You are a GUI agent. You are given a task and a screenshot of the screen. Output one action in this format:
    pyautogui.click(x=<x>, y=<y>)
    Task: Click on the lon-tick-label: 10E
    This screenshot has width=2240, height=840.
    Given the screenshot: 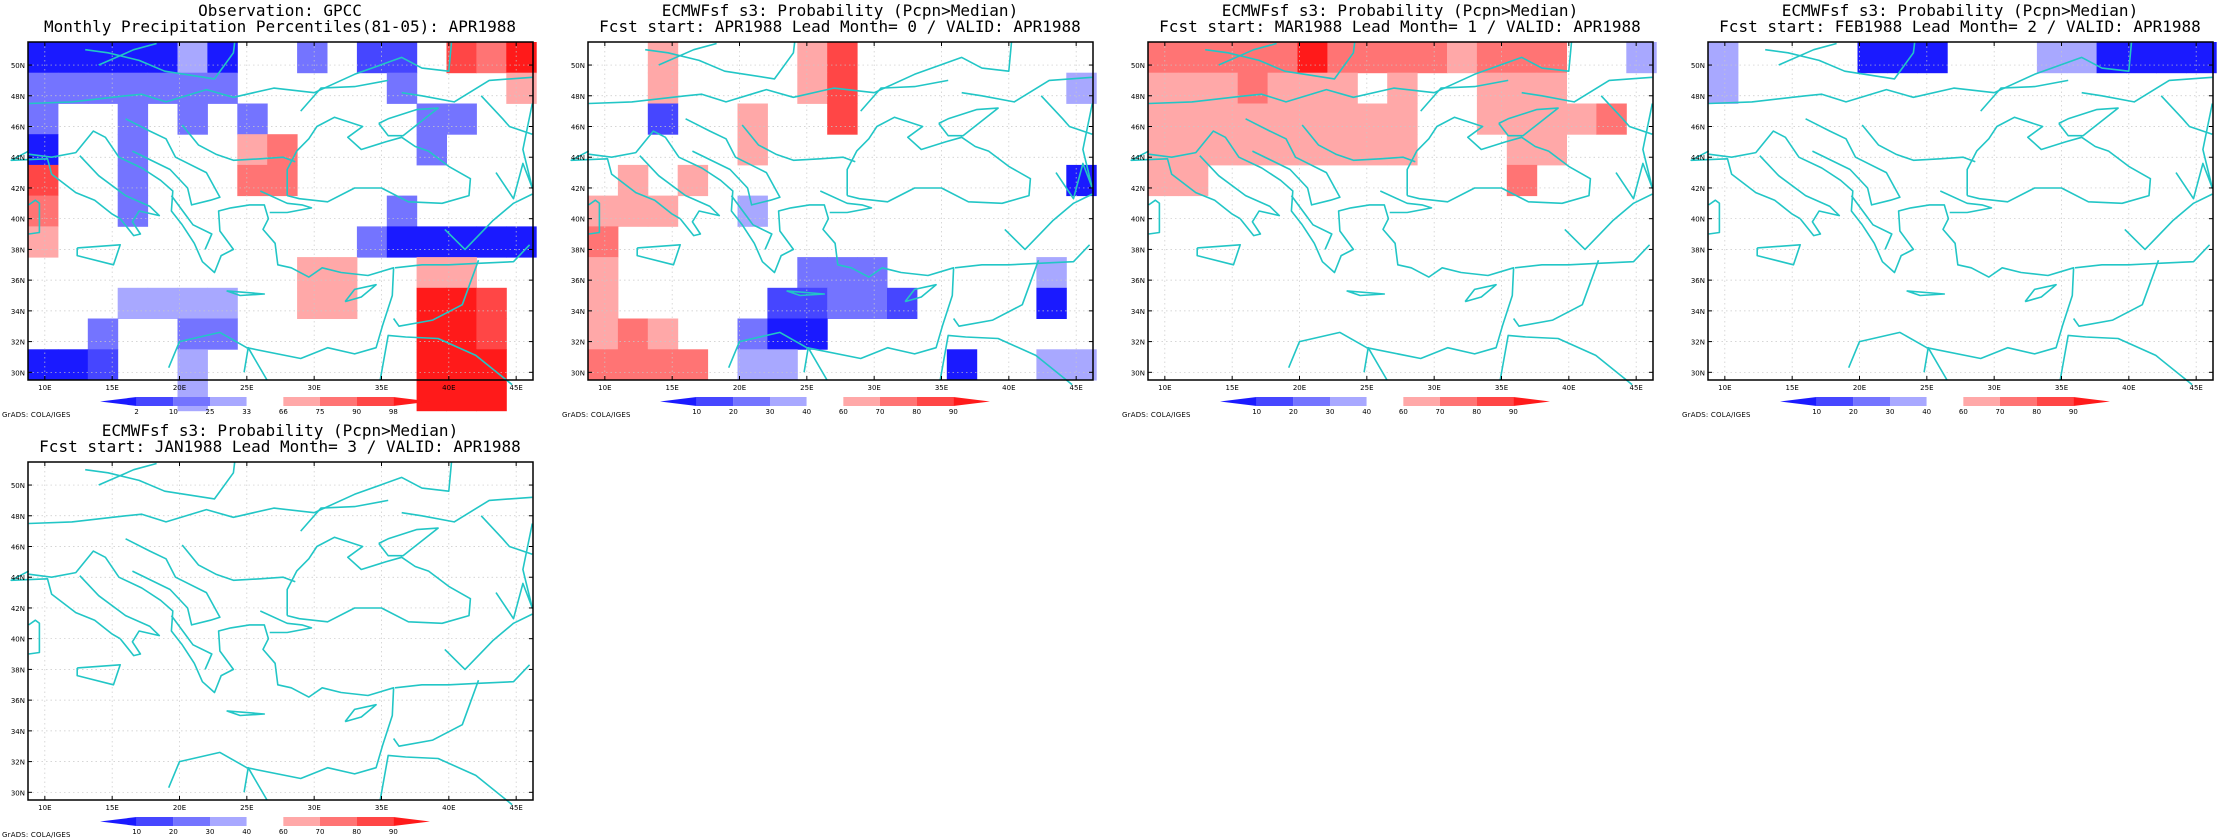 What is the action you would take?
    pyautogui.click(x=604, y=388)
    